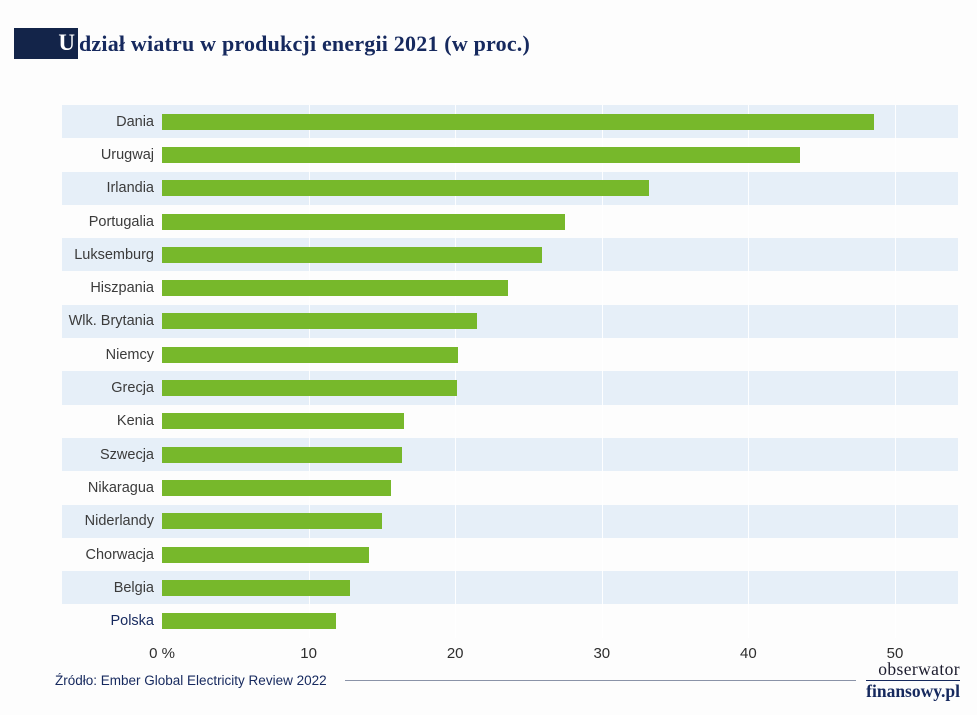 Image resolution: width=977 pixels, height=715 pixels. I want to click on x-tick-label: 50, so click(895, 653).